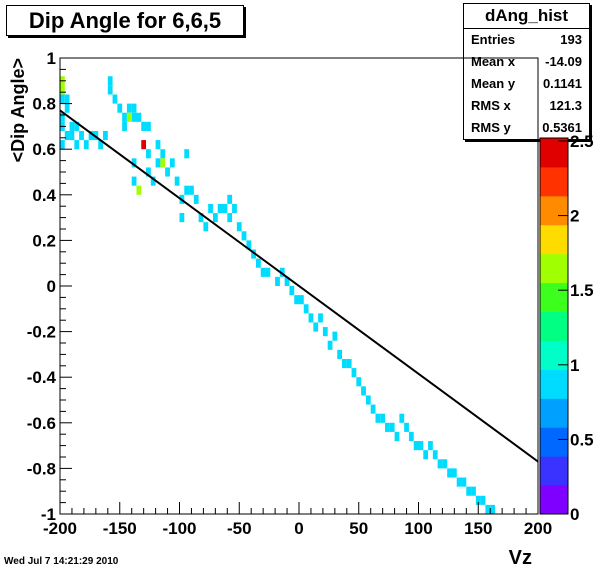 The image size is (596, 572). I want to click on y-axis: -1 -0.8 -0.6 -0.4 -0.2 0 0.2 0.4 0.6 0.8 1, so click(49, 286).